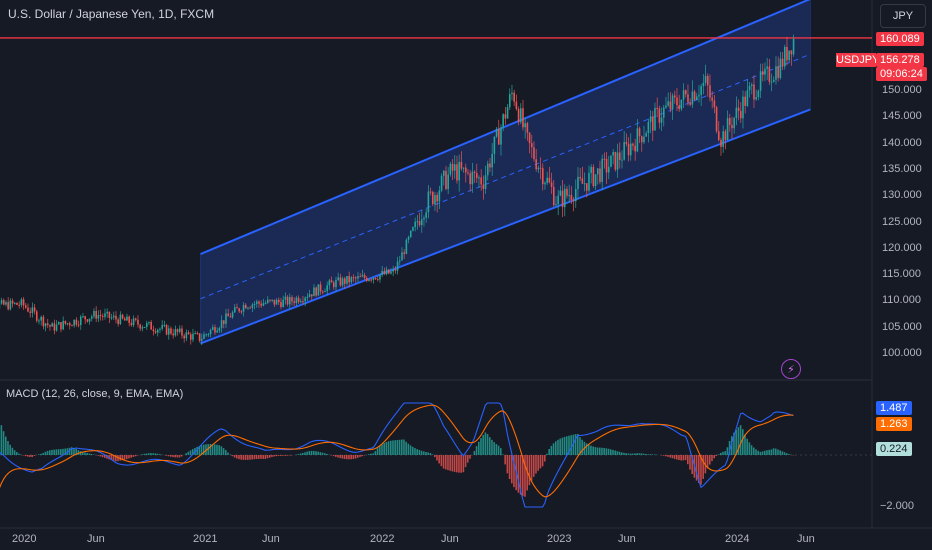  I want to click on macd-indicator-label: MACD (12, 26, close, 9, EMA, EMA), so click(95, 394).